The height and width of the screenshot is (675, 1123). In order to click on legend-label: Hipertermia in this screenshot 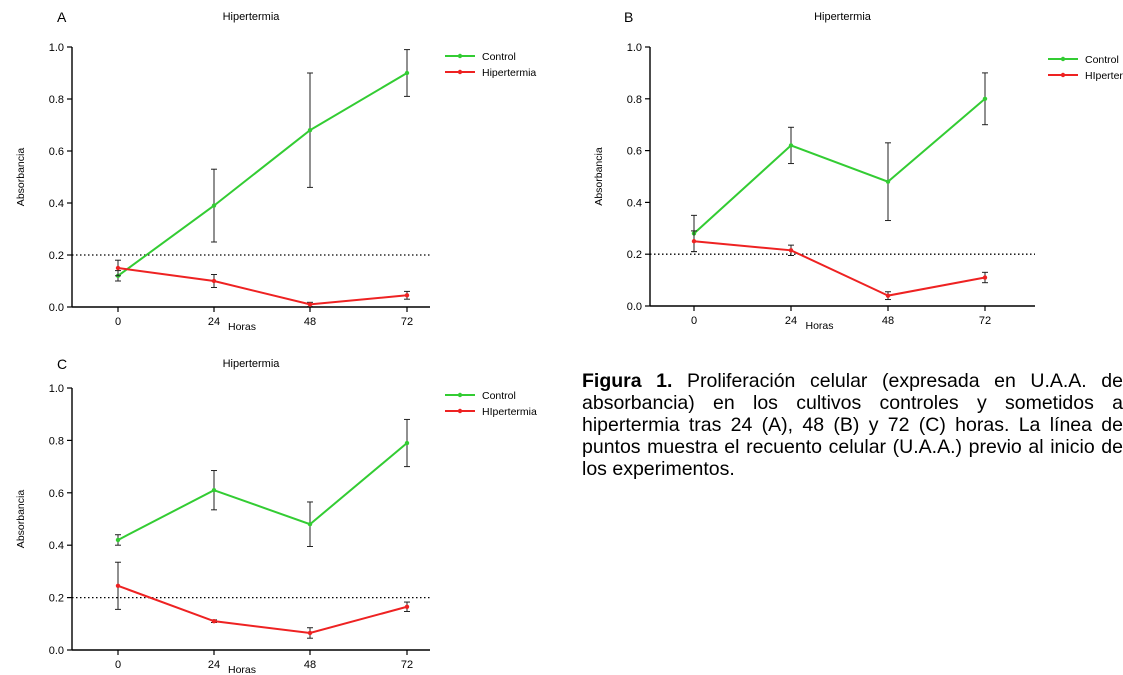, I will do `click(509, 73)`.